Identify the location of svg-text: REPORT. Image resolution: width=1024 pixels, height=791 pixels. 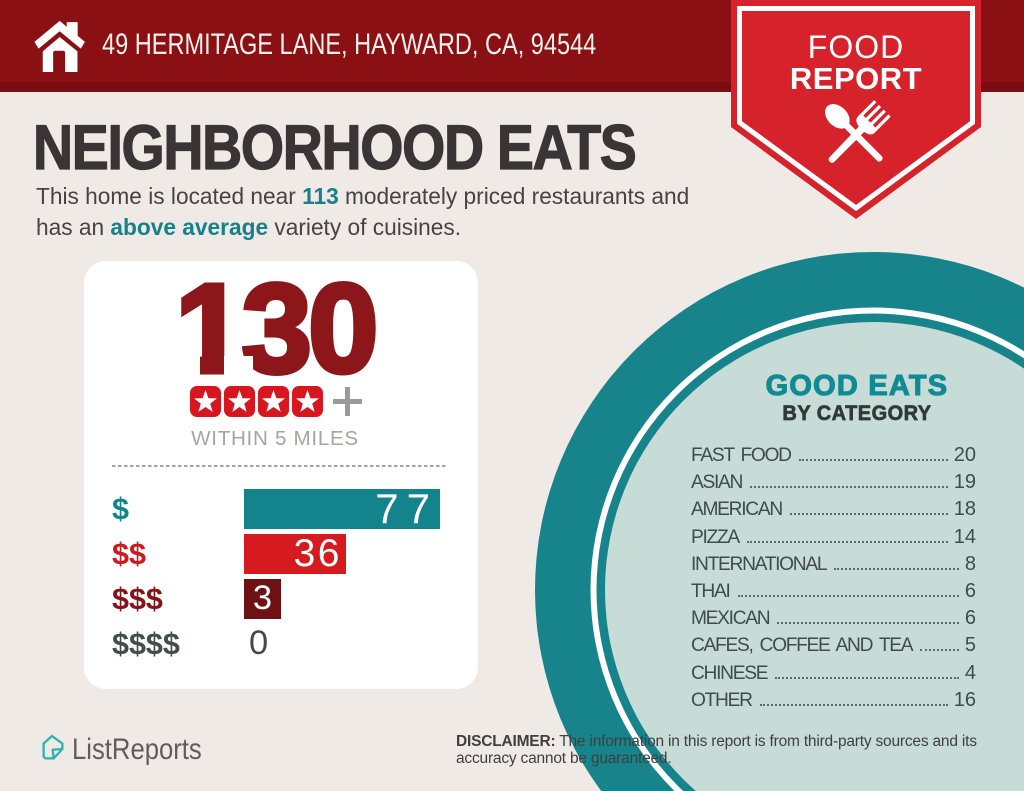
(856, 78).